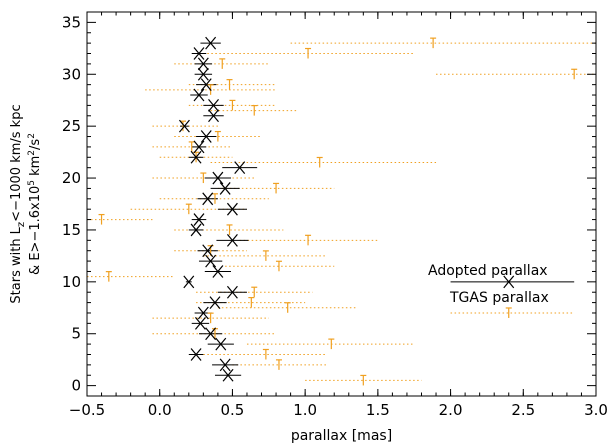  What do you see at coordinates (76, 334) in the screenshot?
I see `y-tick-label: 5` at bounding box center [76, 334].